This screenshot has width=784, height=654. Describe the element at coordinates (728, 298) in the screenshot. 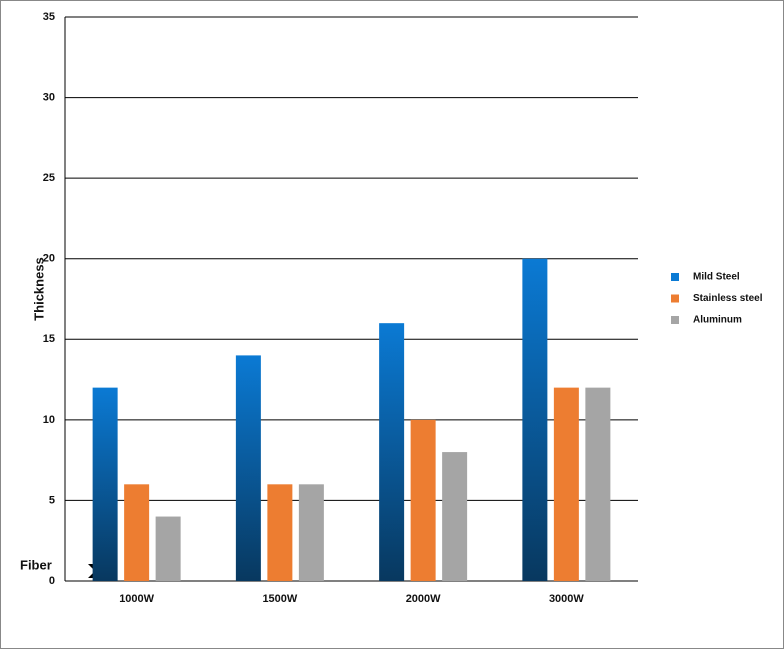

I see `legend-label: Stainless steel` at that location.